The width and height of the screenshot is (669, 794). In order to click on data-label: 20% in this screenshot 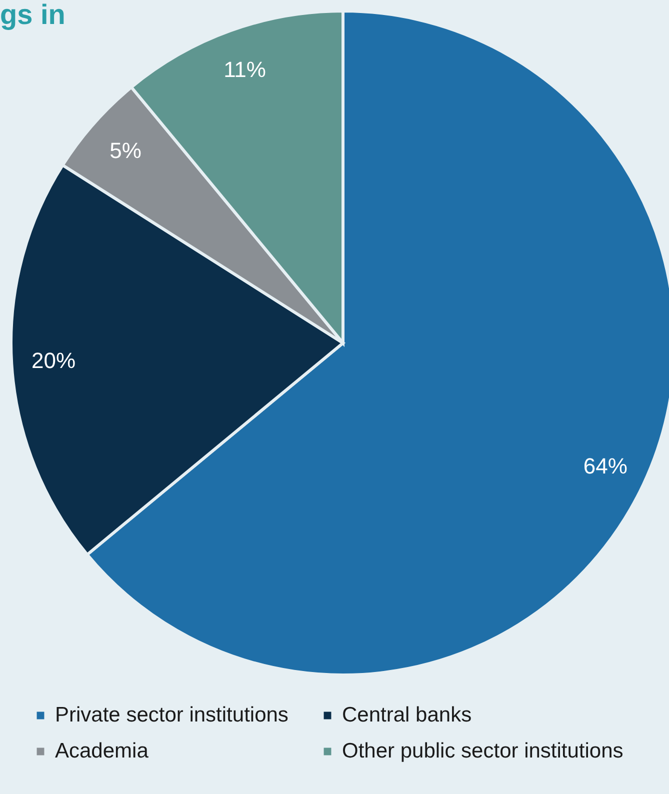, I will do `click(54, 361)`.